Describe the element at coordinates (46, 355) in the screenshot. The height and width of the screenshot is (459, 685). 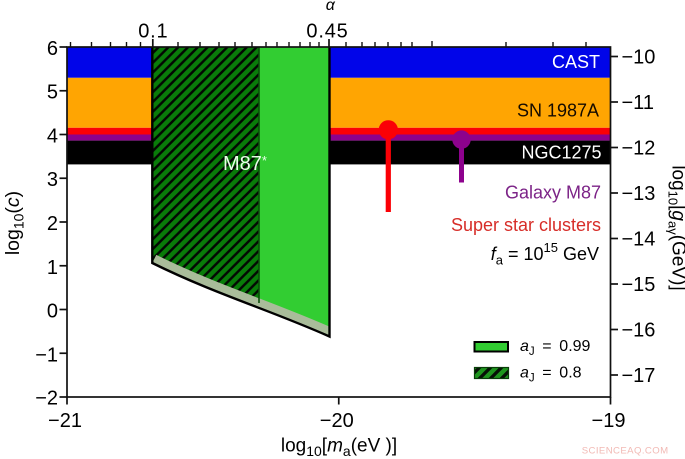
I see `svg-text: −1` at that location.